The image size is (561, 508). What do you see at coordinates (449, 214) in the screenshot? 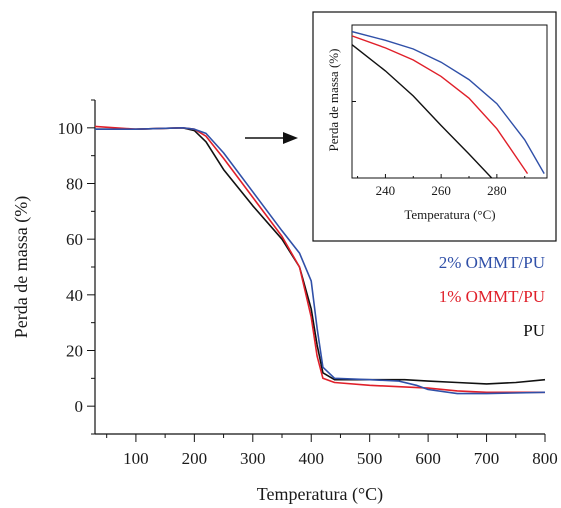
I see `inset-x-axis-title: Temperatura (°C)` at bounding box center [449, 214].